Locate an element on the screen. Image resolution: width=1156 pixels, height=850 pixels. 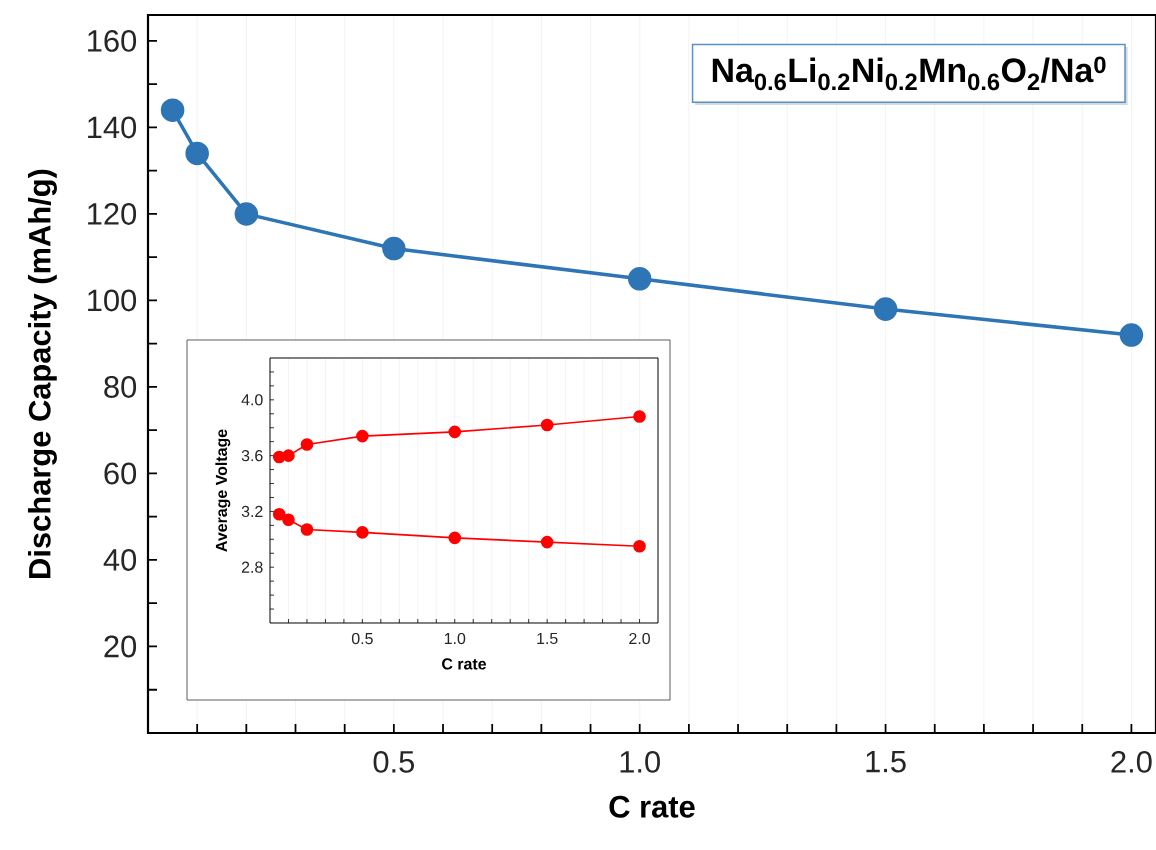
y-tick-label: 20 is located at coordinates (120, 646).